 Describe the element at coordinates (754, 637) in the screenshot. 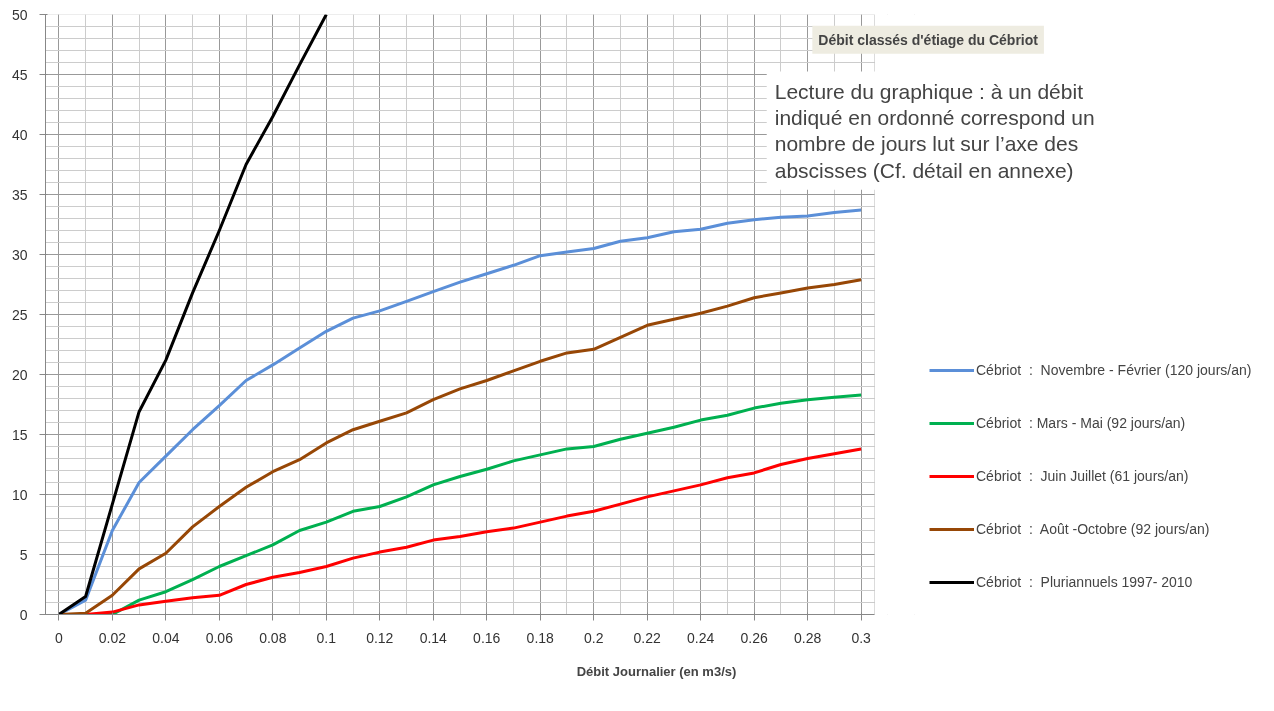

I see `x-tick-label: 0.26` at that location.